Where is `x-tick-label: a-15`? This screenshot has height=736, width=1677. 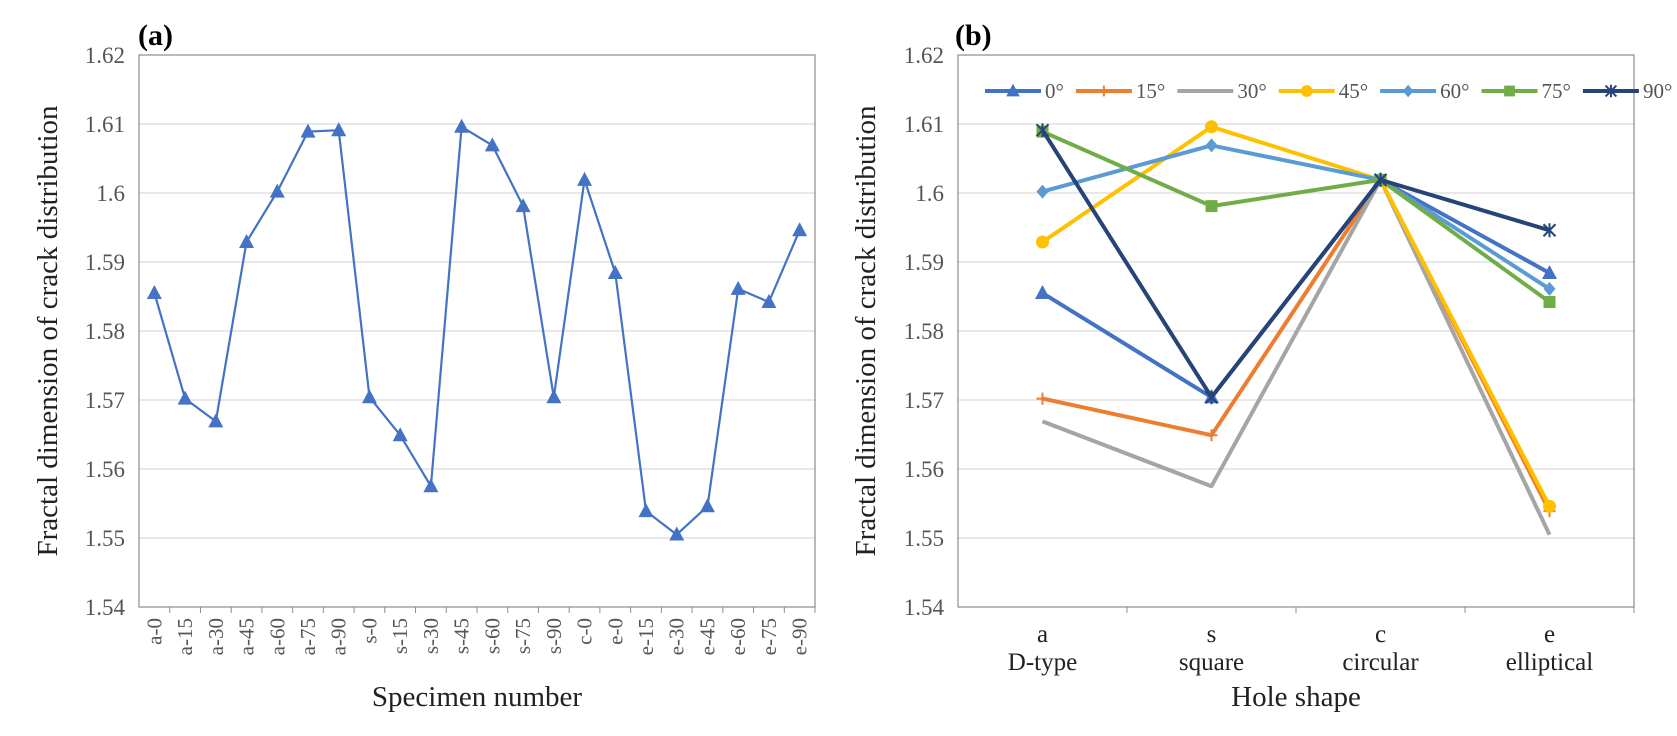
x-tick-label: a-15 is located at coordinates (185, 636).